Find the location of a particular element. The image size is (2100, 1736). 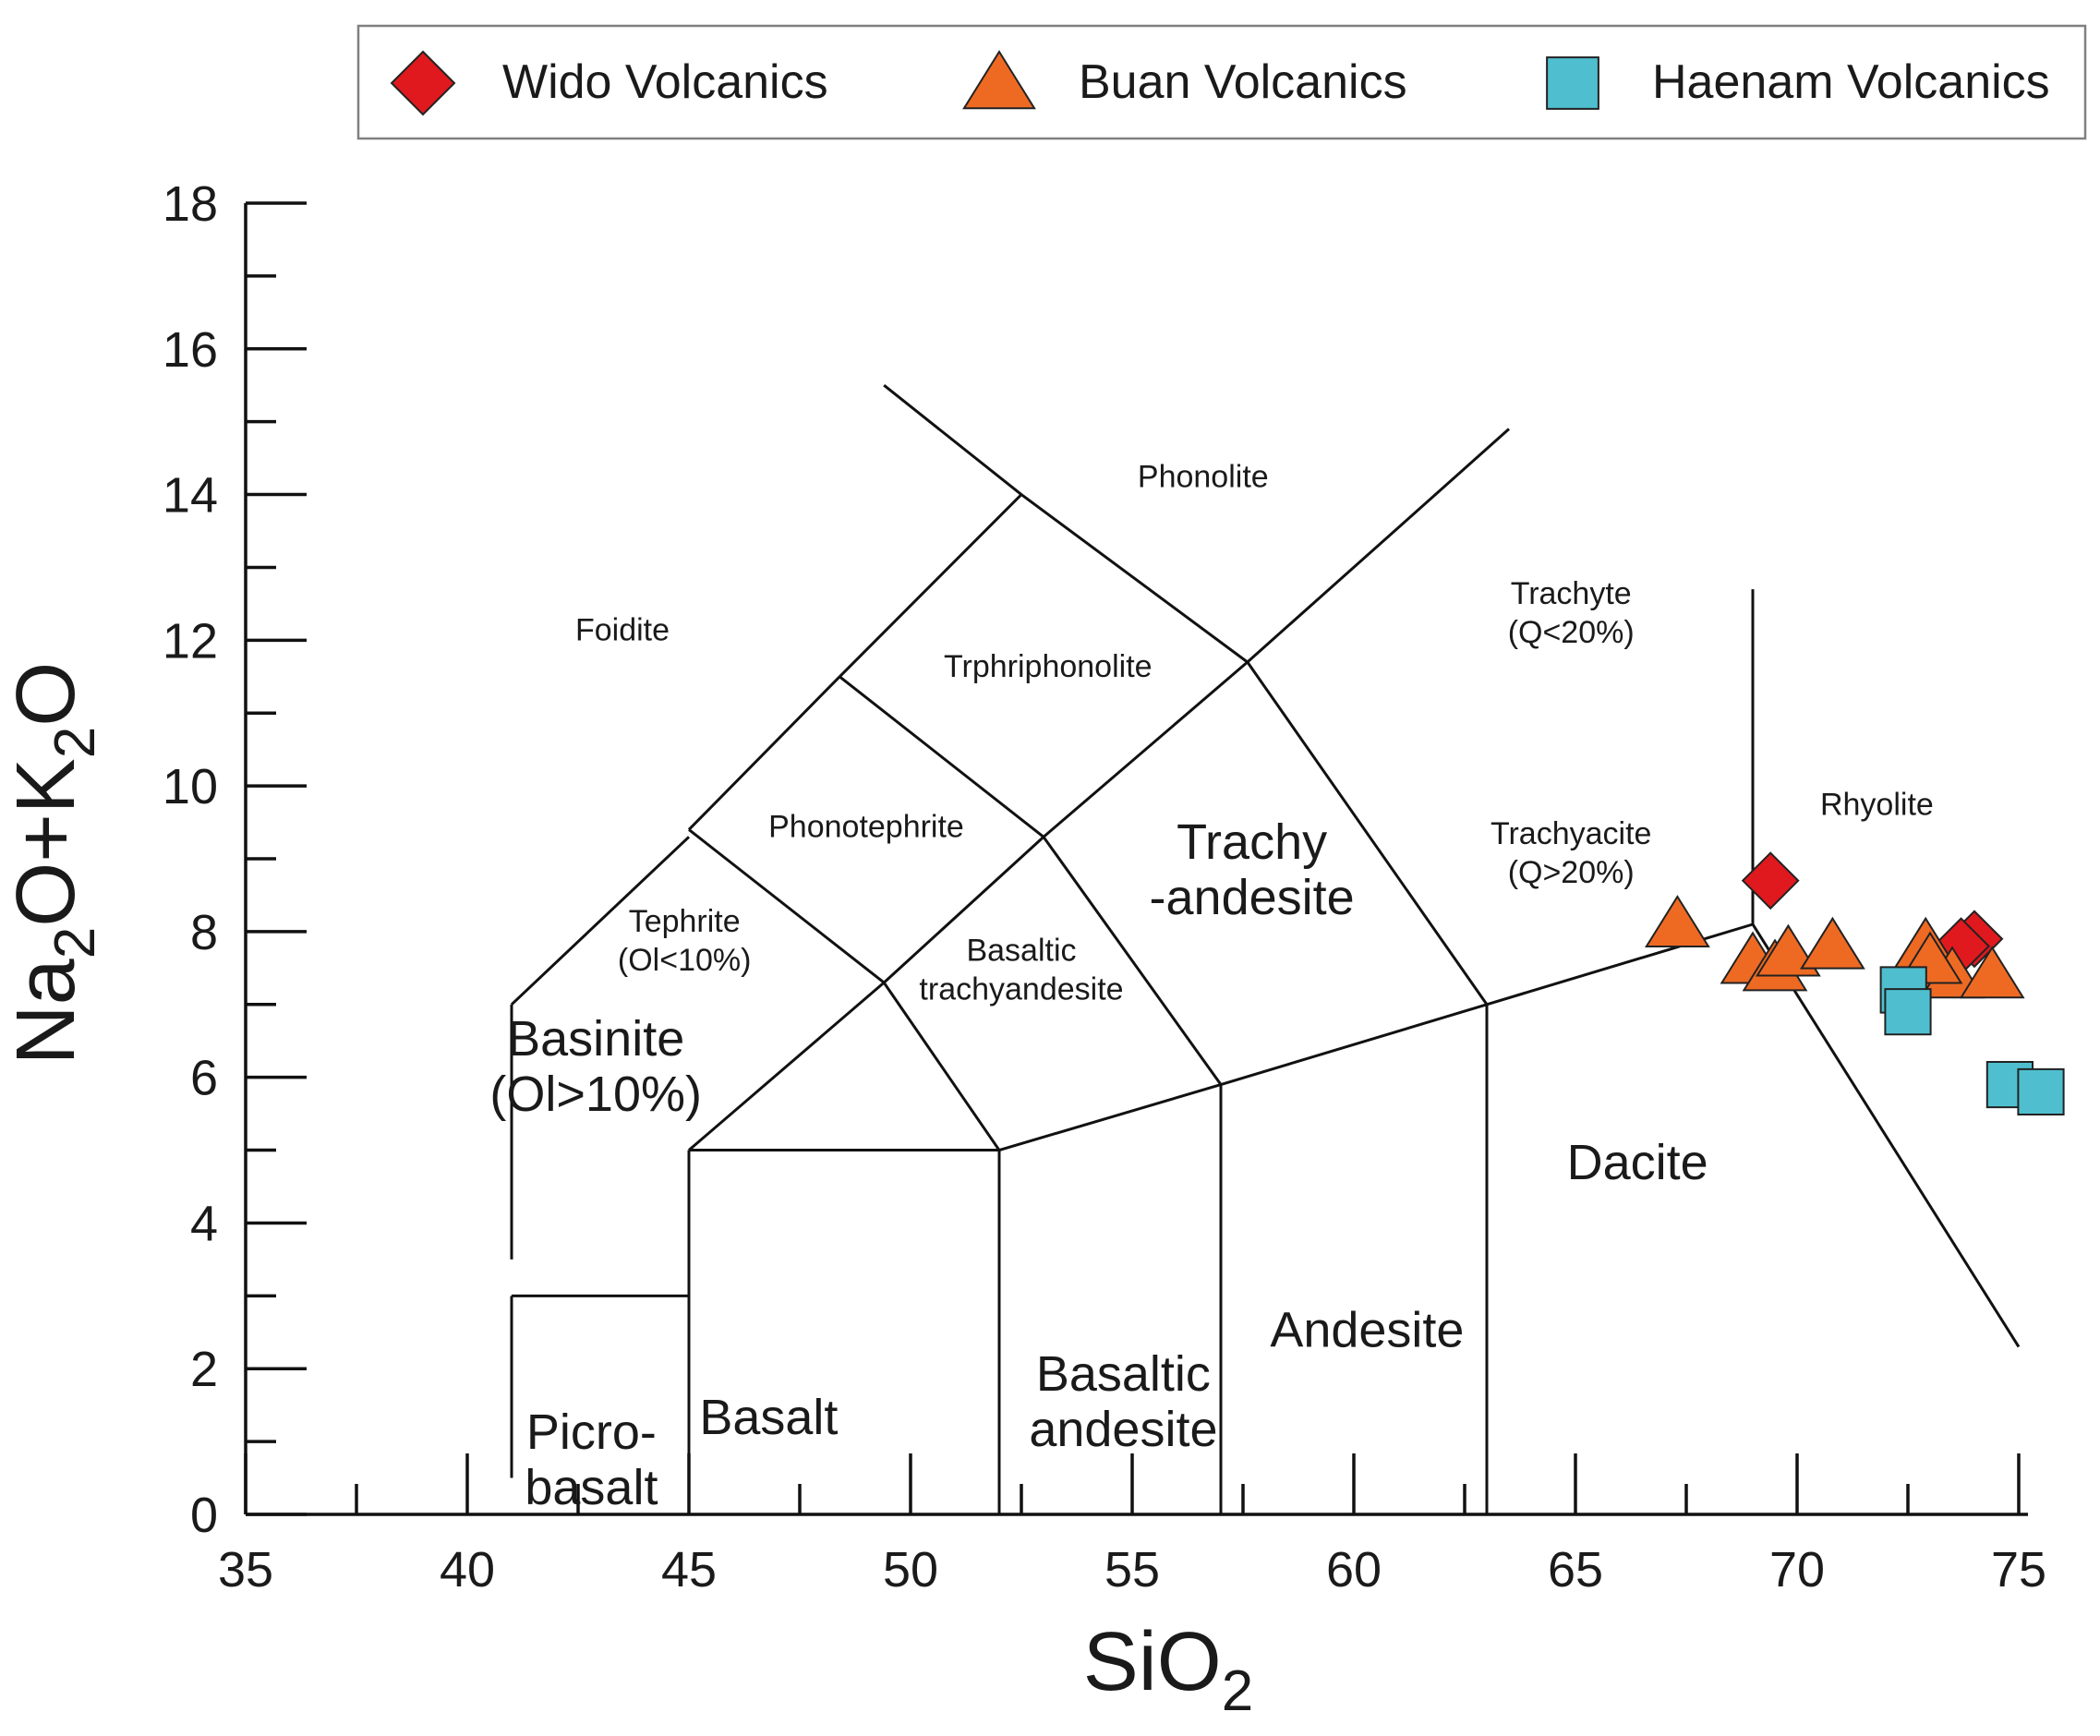

x-tick-label: 45 is located at coordinates (689, 1569).